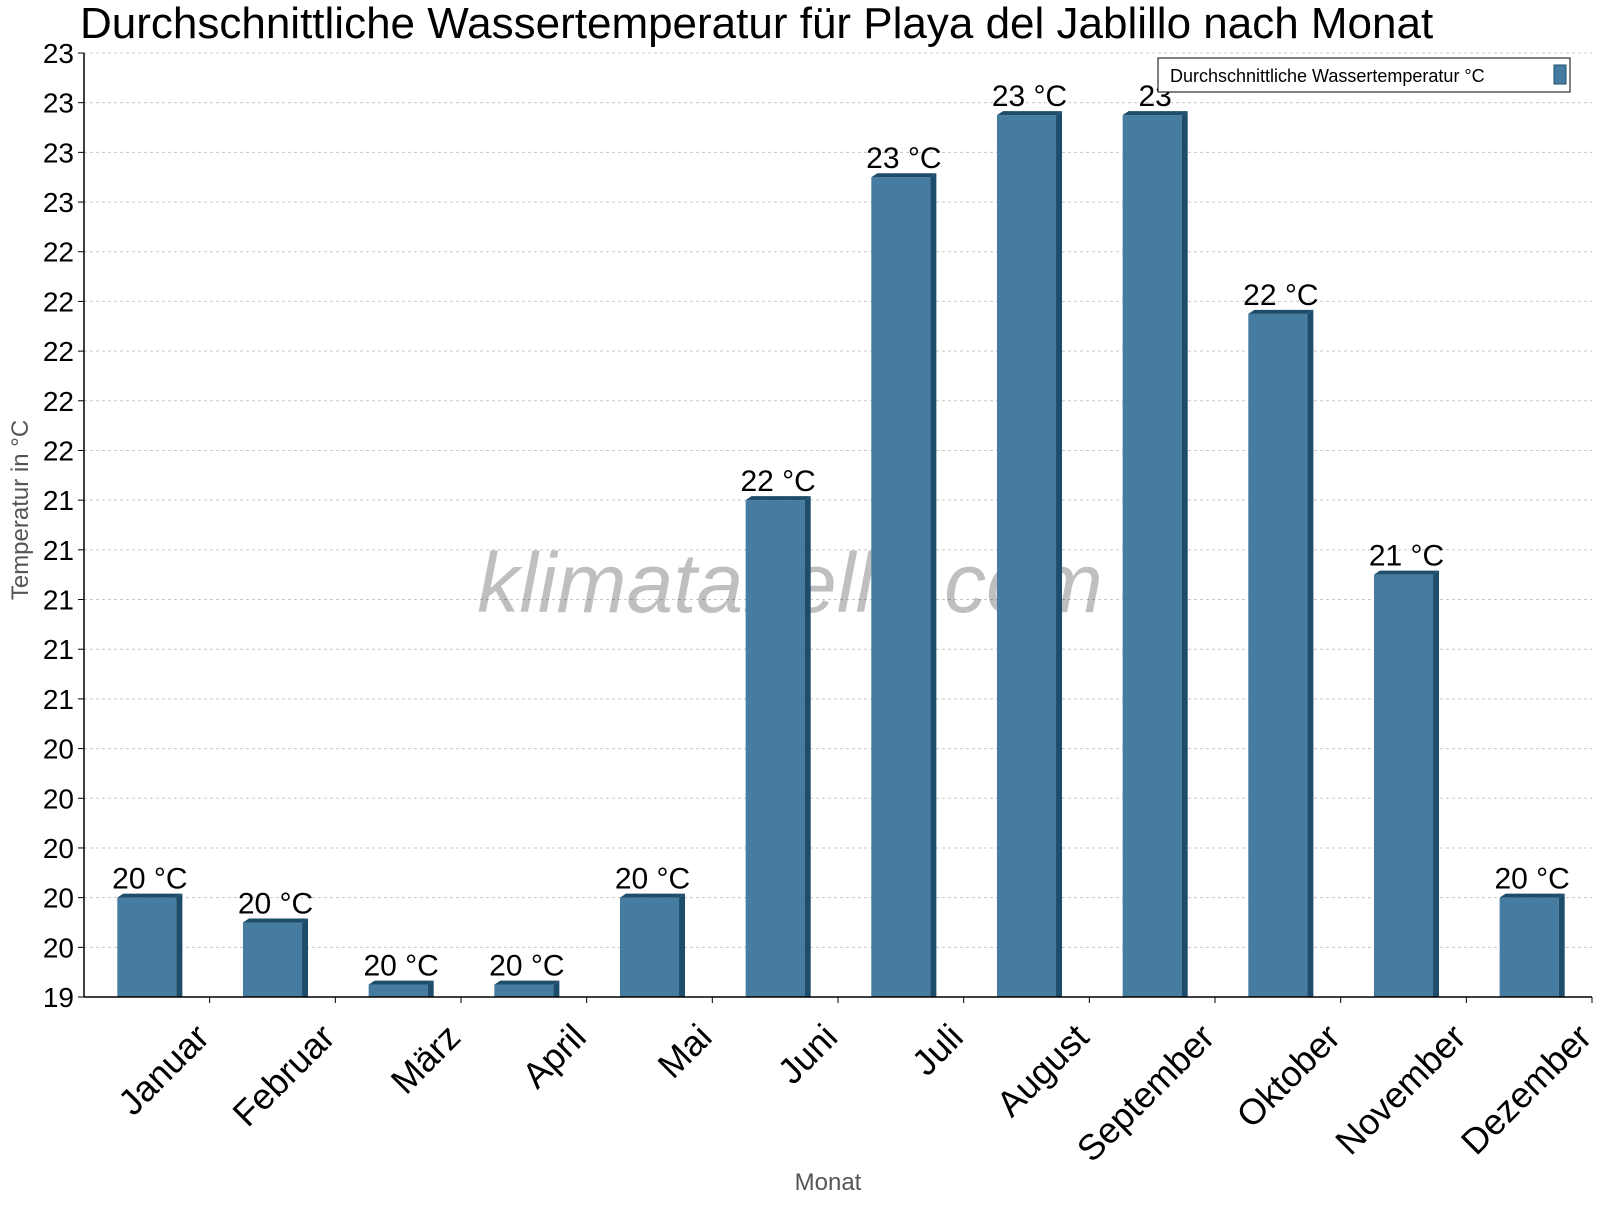  Describe the element at coordinates (1400, 1089) in the screenshot. I see `x-tick-label: November` at that location.